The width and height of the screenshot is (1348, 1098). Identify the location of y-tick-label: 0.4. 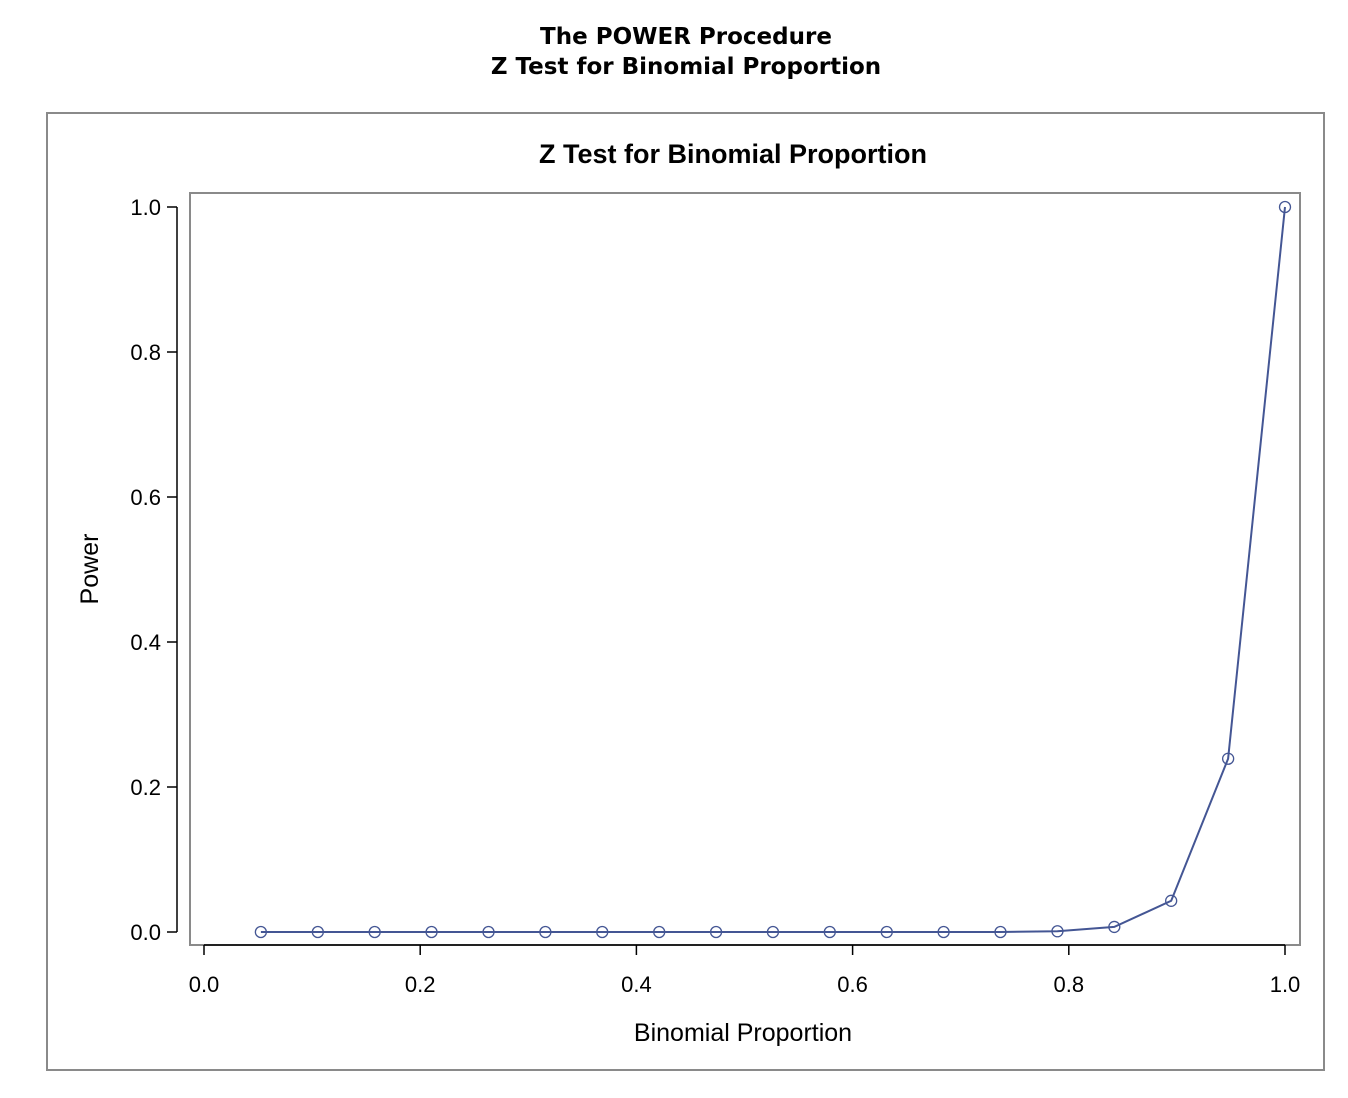
(145, 642).